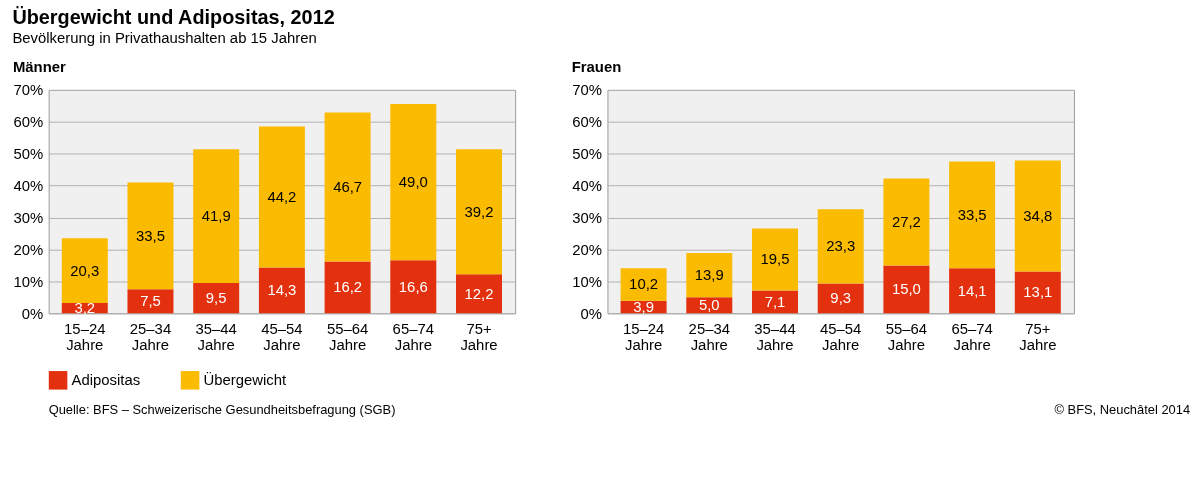 This screenshot has width=1202, height=478. I want to click on text: Übergewicht und Adipositas, 2012, so click(173, 16).